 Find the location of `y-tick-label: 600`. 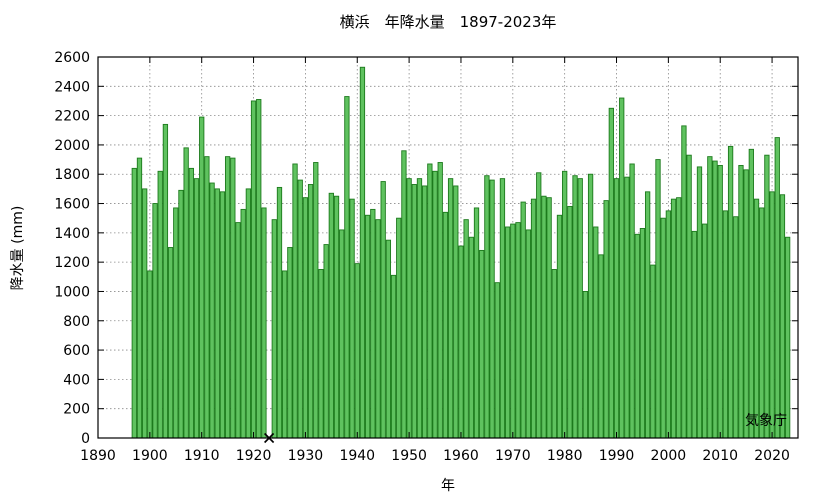

y-tick-label: 600 is located at coordinates (76, 351).